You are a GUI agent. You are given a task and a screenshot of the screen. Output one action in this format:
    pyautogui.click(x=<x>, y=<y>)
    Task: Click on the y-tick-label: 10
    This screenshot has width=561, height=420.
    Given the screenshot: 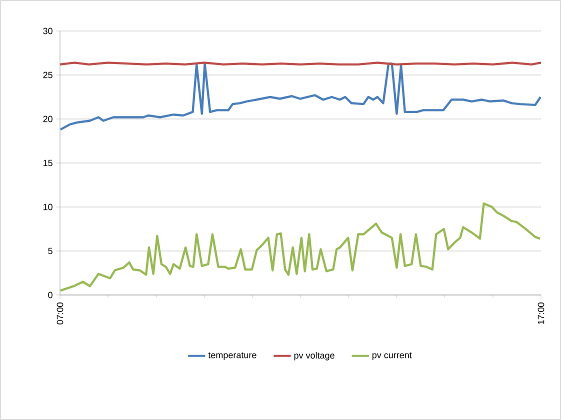 What is the action you would take?
    pyautogui.click(x=47, y=207)
    